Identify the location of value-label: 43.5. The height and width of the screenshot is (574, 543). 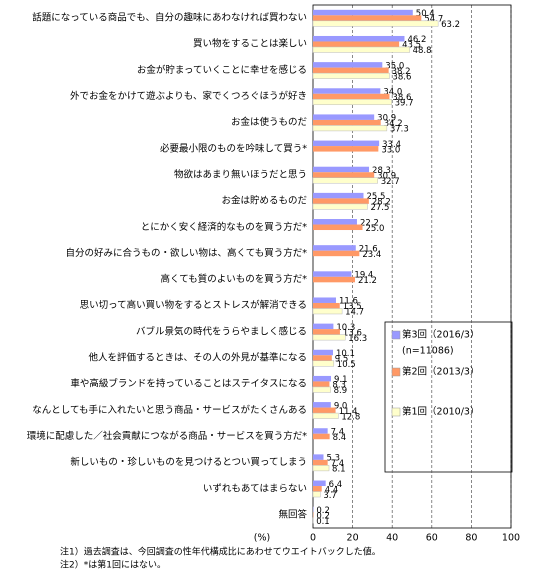
(411, 46).